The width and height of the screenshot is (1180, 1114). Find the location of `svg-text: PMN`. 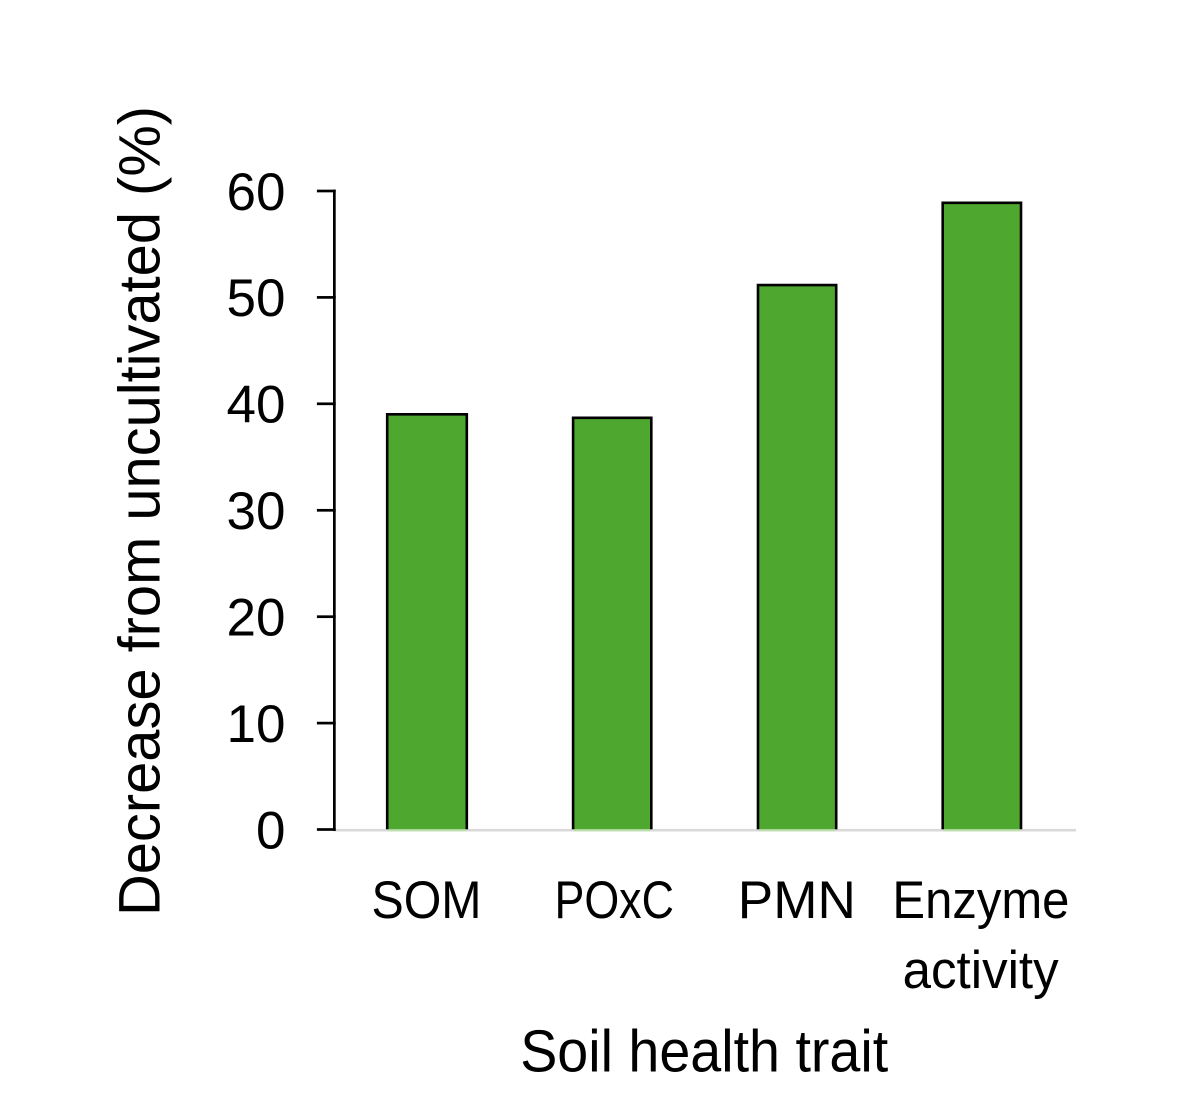

svg-text: PMN is located at coordinates (797, 900).